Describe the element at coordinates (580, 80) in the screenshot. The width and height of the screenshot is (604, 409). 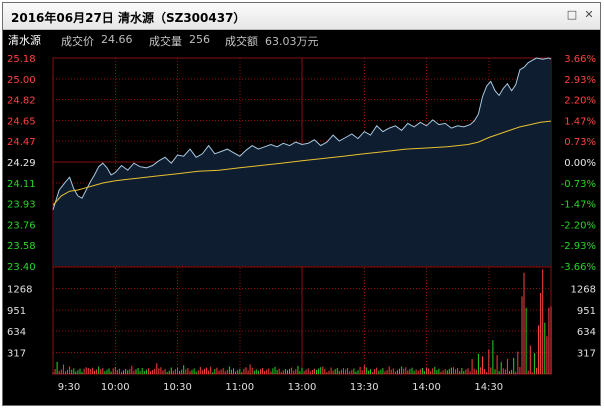
I see `percent-tick-label: 2.93%` at that location.